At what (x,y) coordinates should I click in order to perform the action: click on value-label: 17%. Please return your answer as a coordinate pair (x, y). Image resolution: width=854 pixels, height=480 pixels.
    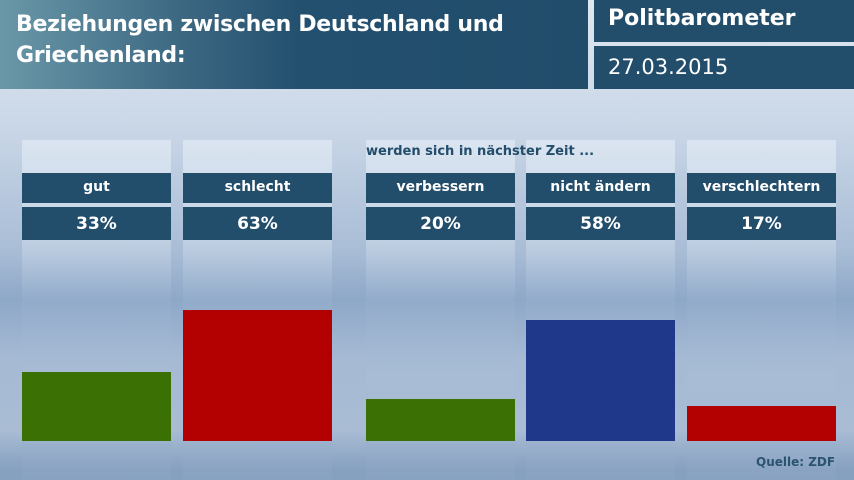
    Looking at the image, I should click on (761, 223).